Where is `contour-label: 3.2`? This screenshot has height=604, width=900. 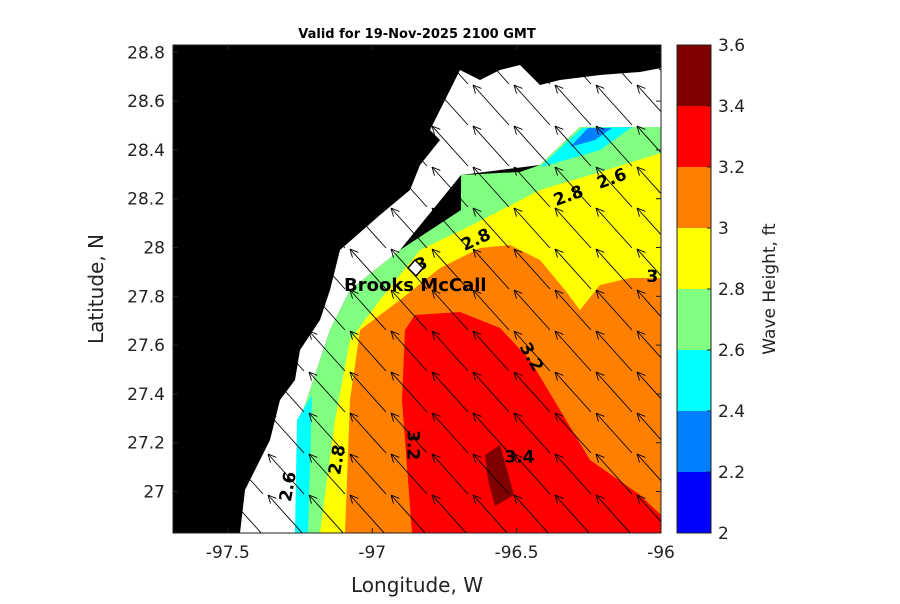
contour-label: 3.2 is located at coordinates (413, 445).